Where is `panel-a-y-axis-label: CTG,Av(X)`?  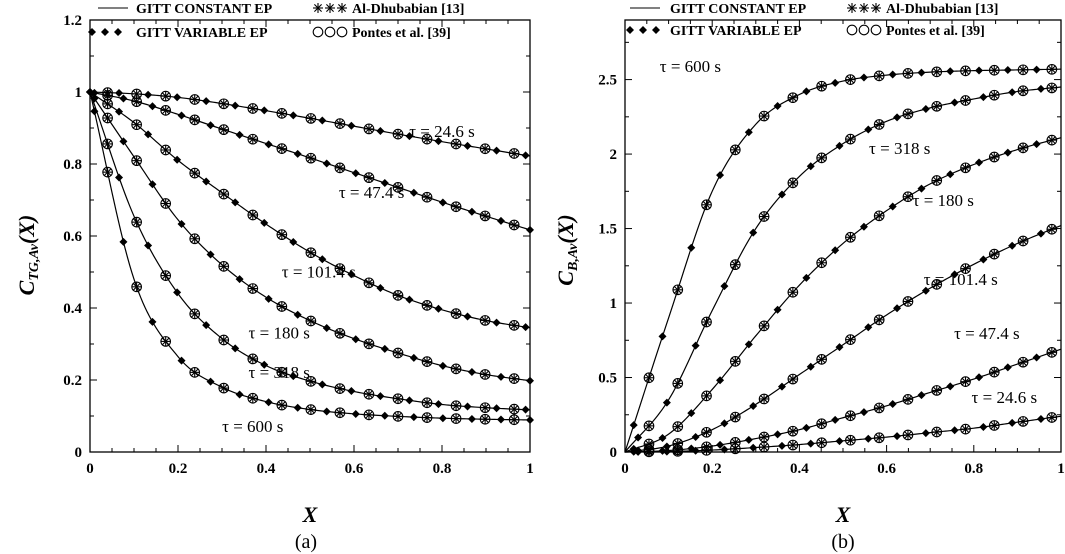
panel-a-y-axis-label: CTG,Av(X) is located at coordinates (28, 255).